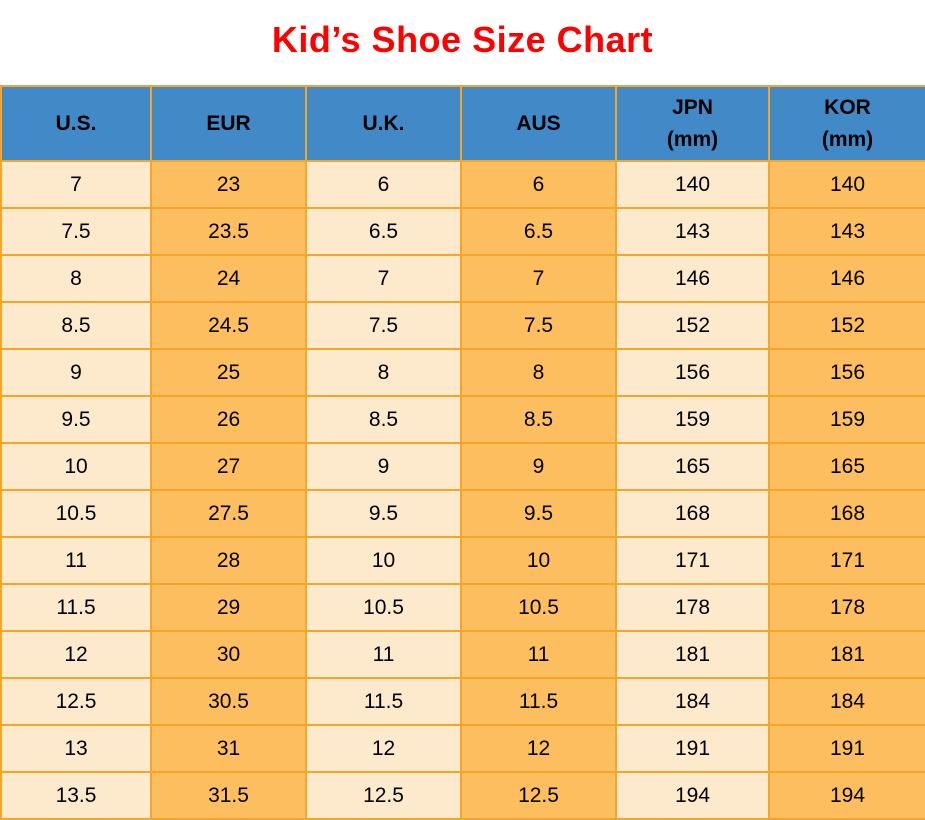  Describe the element at coordinates (383, 123) in the screenshot. I see `column-header-label: U.K.` at that location.